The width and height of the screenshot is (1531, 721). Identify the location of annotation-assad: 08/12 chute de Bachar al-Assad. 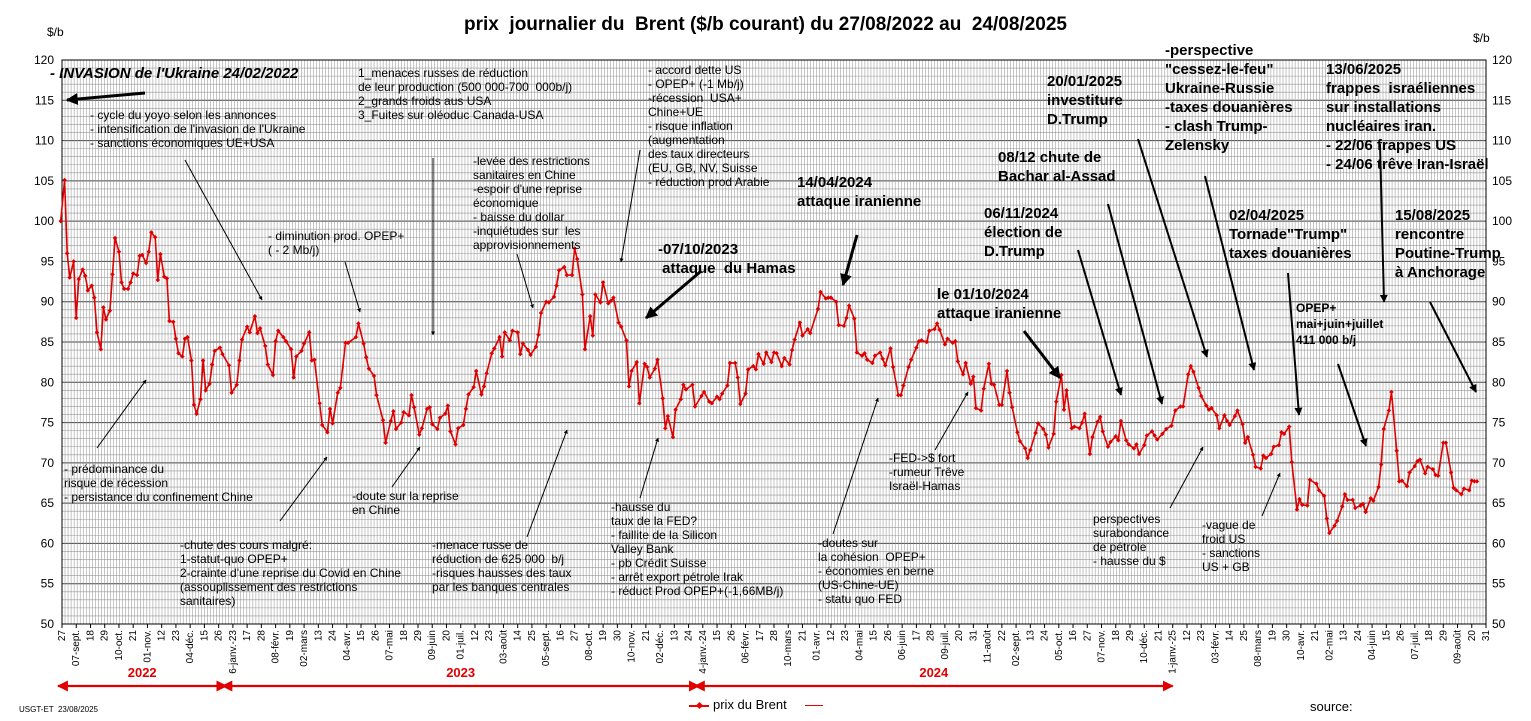
(1057, 167).